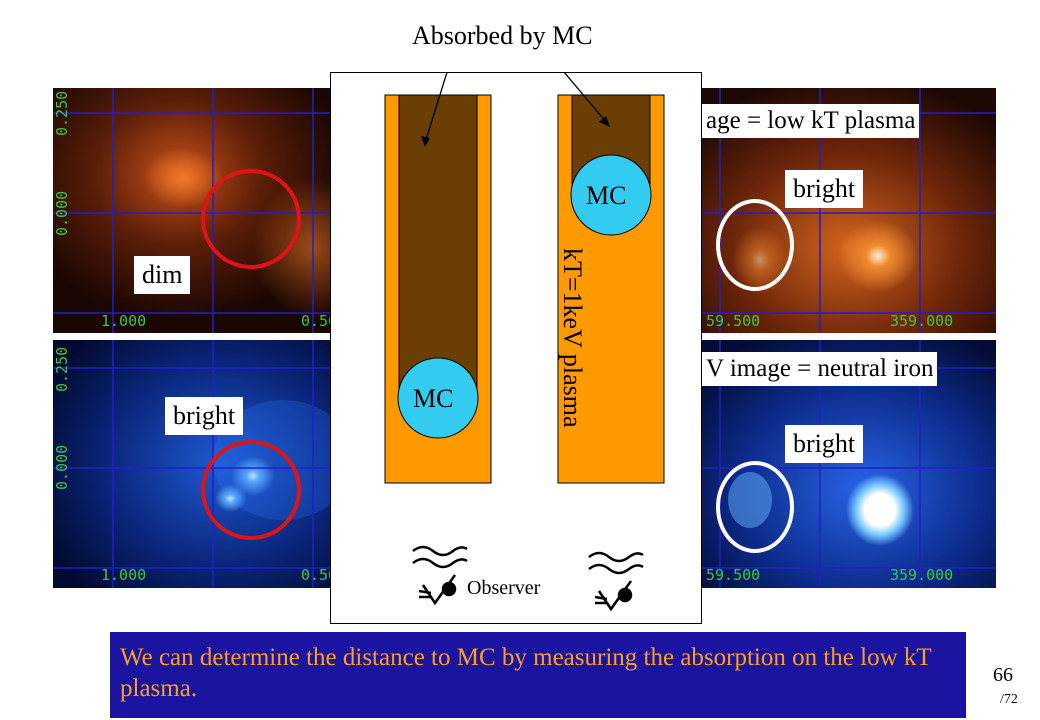 The image size is (1040, 720). Describe the element at coordinates (433, 398) in the screenshot. I see `left-mc-label: MC` at that location.